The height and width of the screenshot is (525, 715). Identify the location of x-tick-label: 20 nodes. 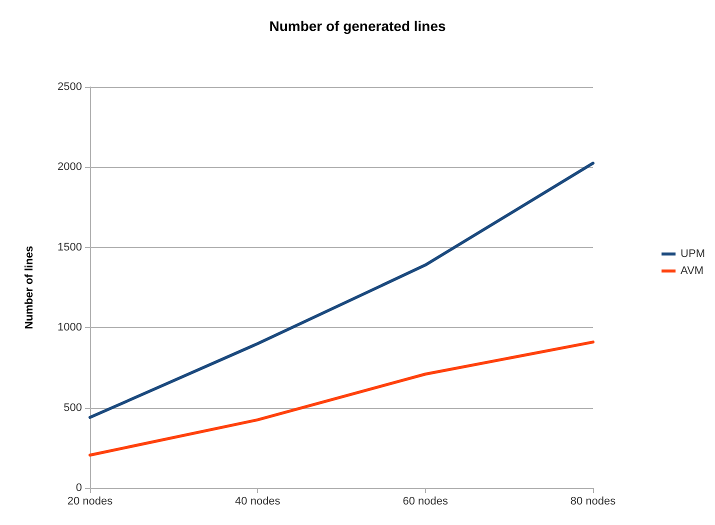
(90, 502).